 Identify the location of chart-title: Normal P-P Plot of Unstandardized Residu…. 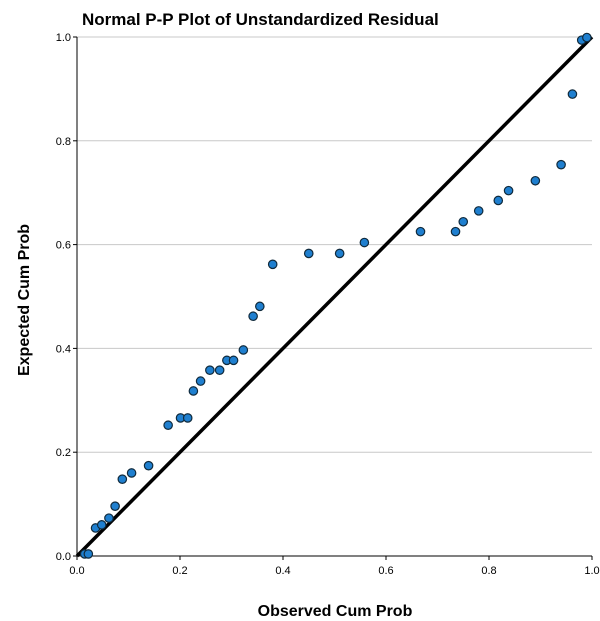
(260, 19).